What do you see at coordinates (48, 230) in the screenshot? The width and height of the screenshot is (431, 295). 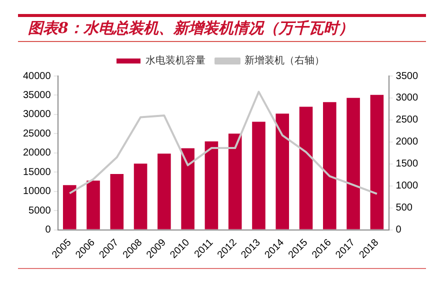 I see `y-tick-label: 0` at bounding box center [48, 230].